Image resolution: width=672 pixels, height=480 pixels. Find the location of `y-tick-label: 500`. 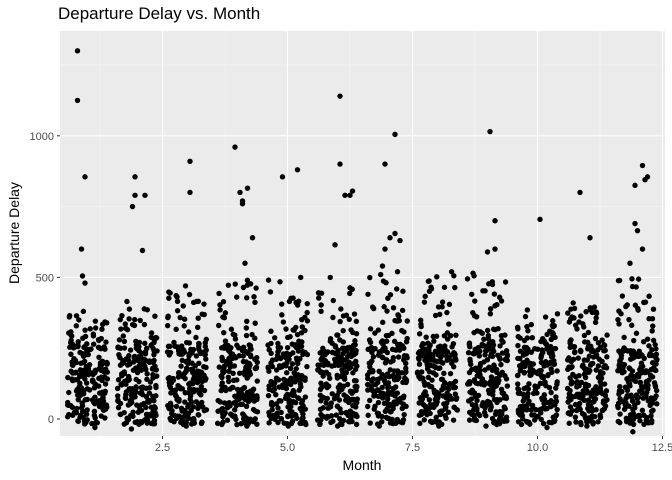

y-tick-label: 500 is located at coordinates (45, 278).